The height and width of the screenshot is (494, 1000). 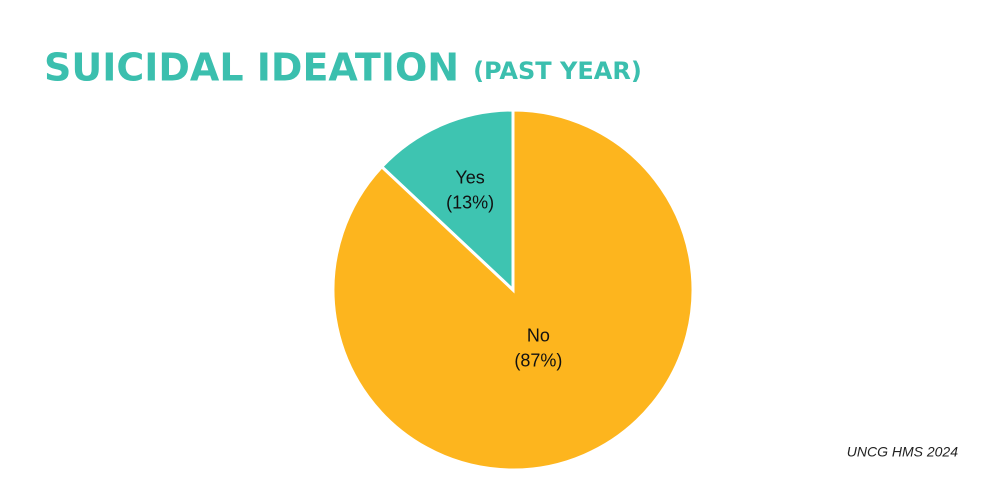 I want to click on value-label: (87%), so click(x=538, y=360).